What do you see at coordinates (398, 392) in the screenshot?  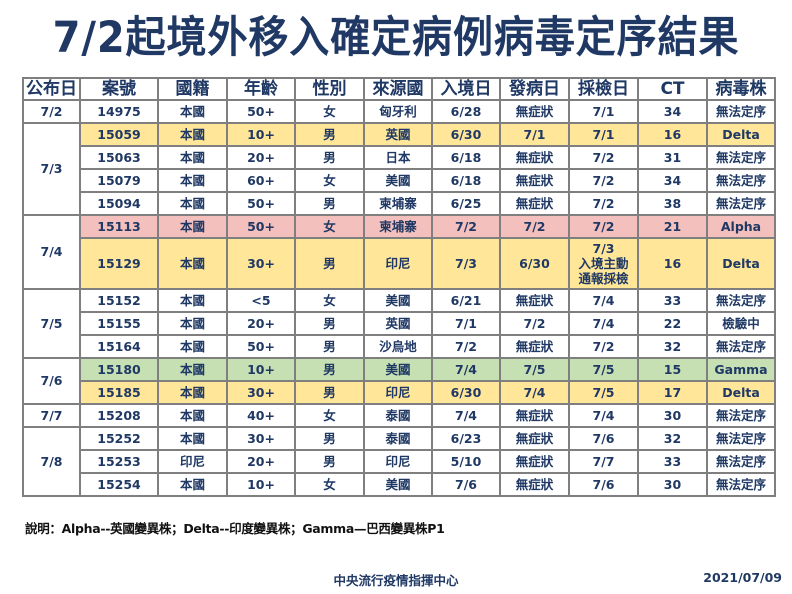 I see `source-cell: 印尼` at bounding box center [398, 392].